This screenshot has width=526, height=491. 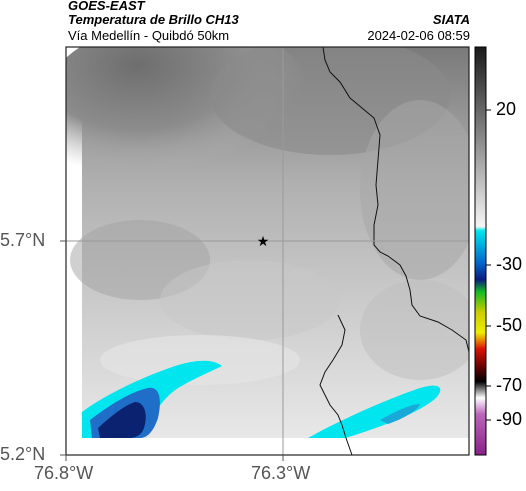 What do you see at coordinates (418, 35) in the screenshot?
I see `timestamp: 2024-02-06 08:59` at bounding box center [418, 35].